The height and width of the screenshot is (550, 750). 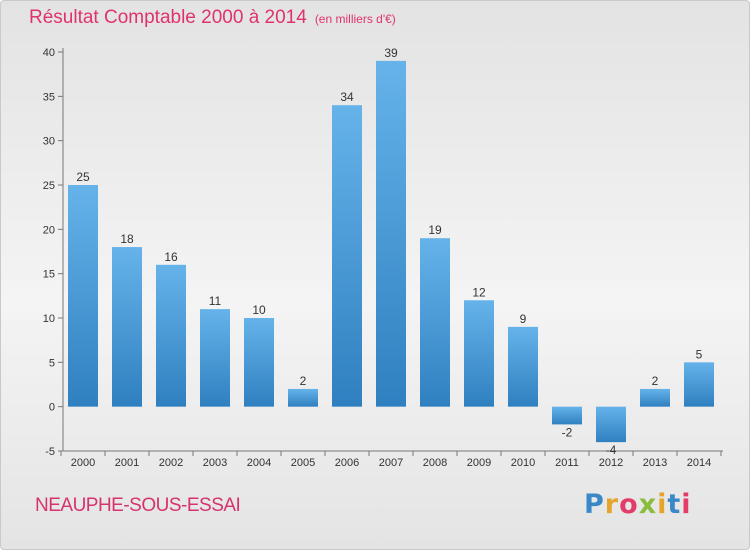 What do you see at coordinates (50, 452) in the screenshot?
I see `y-tick-label: -5` at bounding box center [50, 452].